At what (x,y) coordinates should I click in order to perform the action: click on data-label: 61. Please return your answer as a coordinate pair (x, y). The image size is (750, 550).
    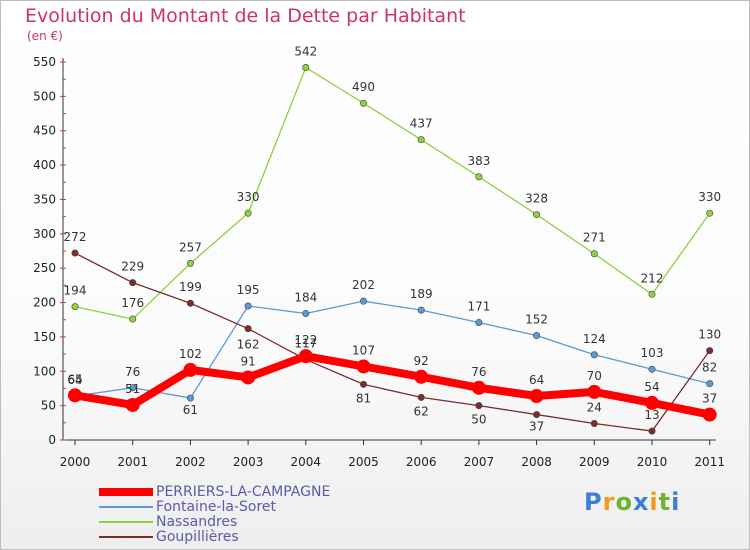
    Looking at the image, I should click on (190, 410).